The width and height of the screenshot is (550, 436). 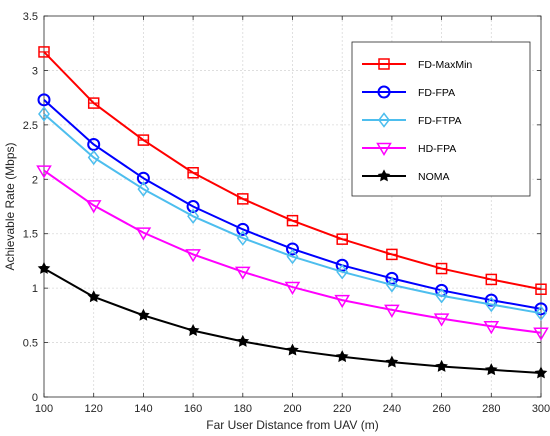 What do you see at coordinates (30, 126) in the screenshot?
I see `y-tick-label: 2.5` at bounding box center [30, 126].